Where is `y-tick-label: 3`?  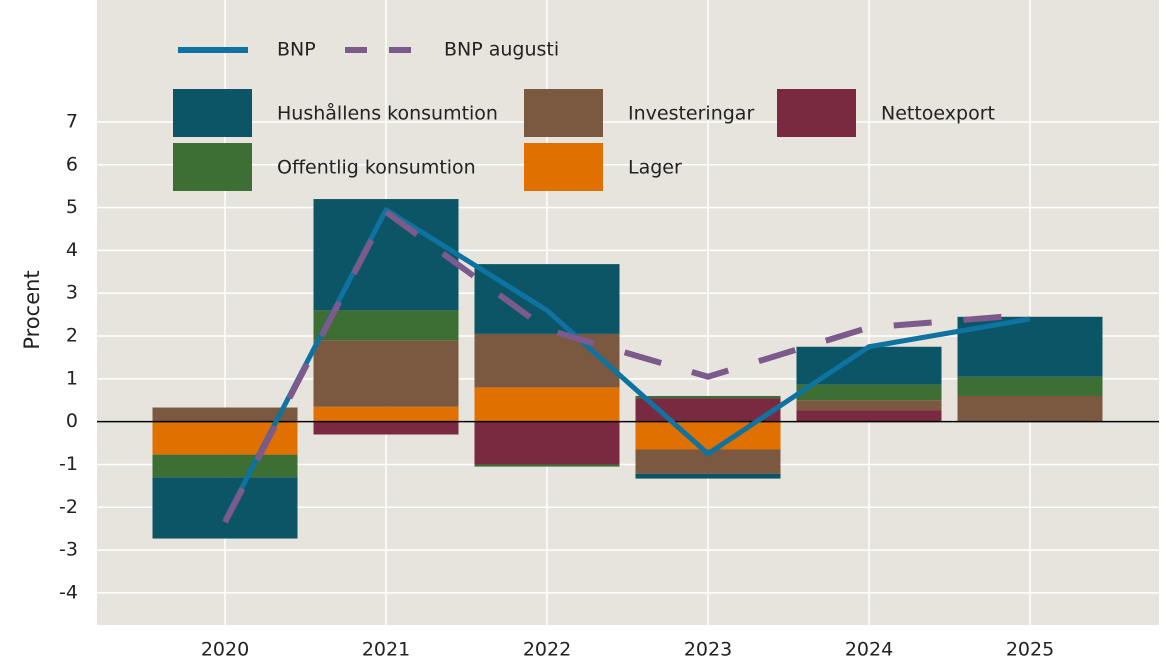
y-tick-label: 3 is located at coordinates (72, 293).